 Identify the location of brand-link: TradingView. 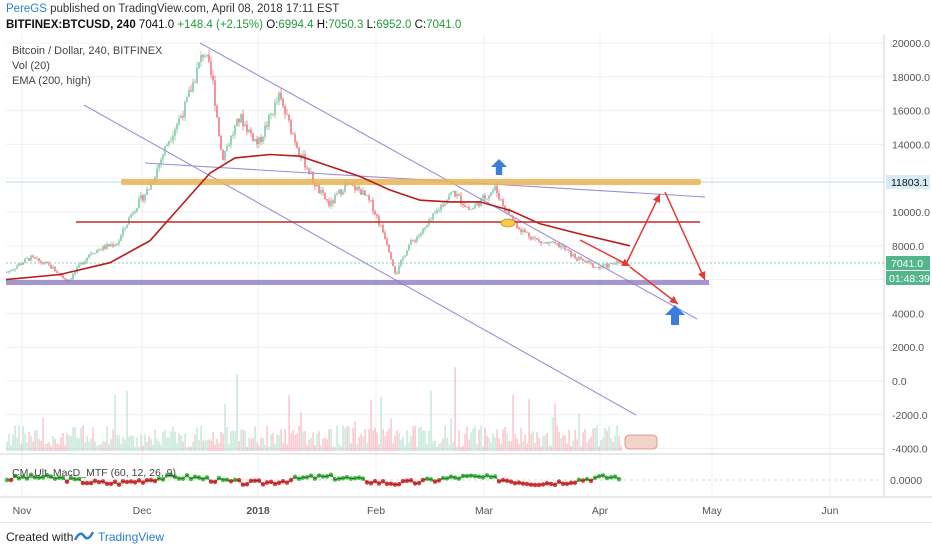
(131, 537).